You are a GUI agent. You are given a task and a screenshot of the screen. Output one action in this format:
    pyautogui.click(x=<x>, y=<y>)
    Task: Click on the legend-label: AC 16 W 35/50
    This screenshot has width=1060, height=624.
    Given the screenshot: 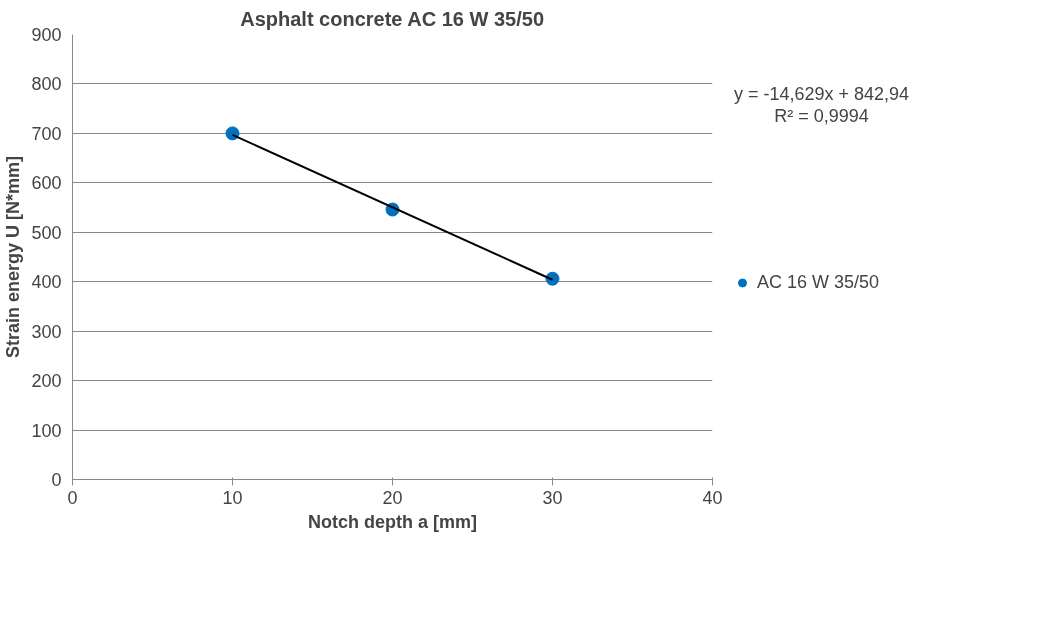 What is the action you would take?
    pyautogui.click(x=818, y=282)
    